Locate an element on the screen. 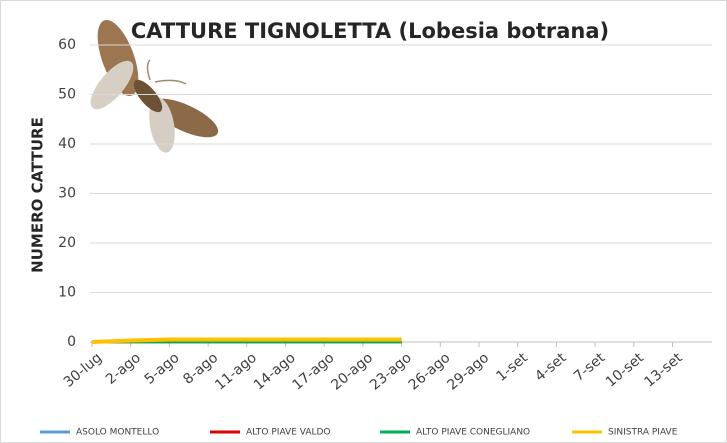 The height and width of the screenshot is (443, 727). legend-label: ASOLO MONTELLO is located at coordinates (117, 433).